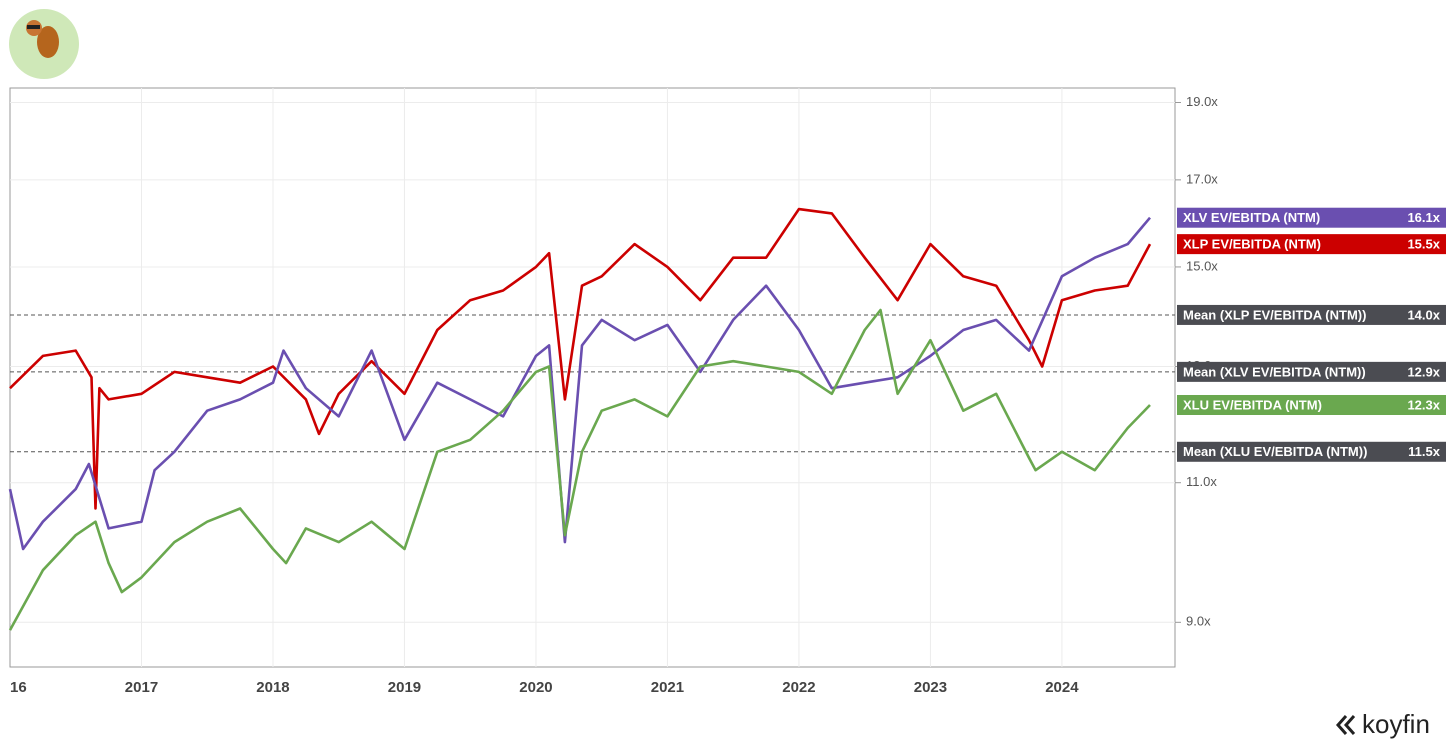  I want to click on badge-value: 11.5x, so click(1424, 451).